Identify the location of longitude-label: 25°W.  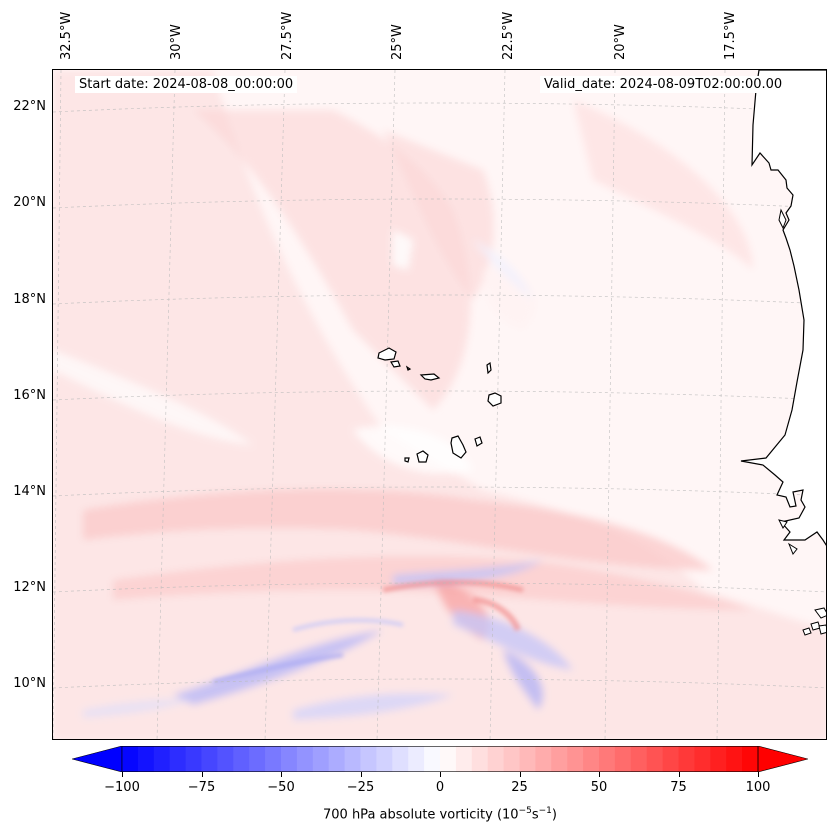
(397, 42).